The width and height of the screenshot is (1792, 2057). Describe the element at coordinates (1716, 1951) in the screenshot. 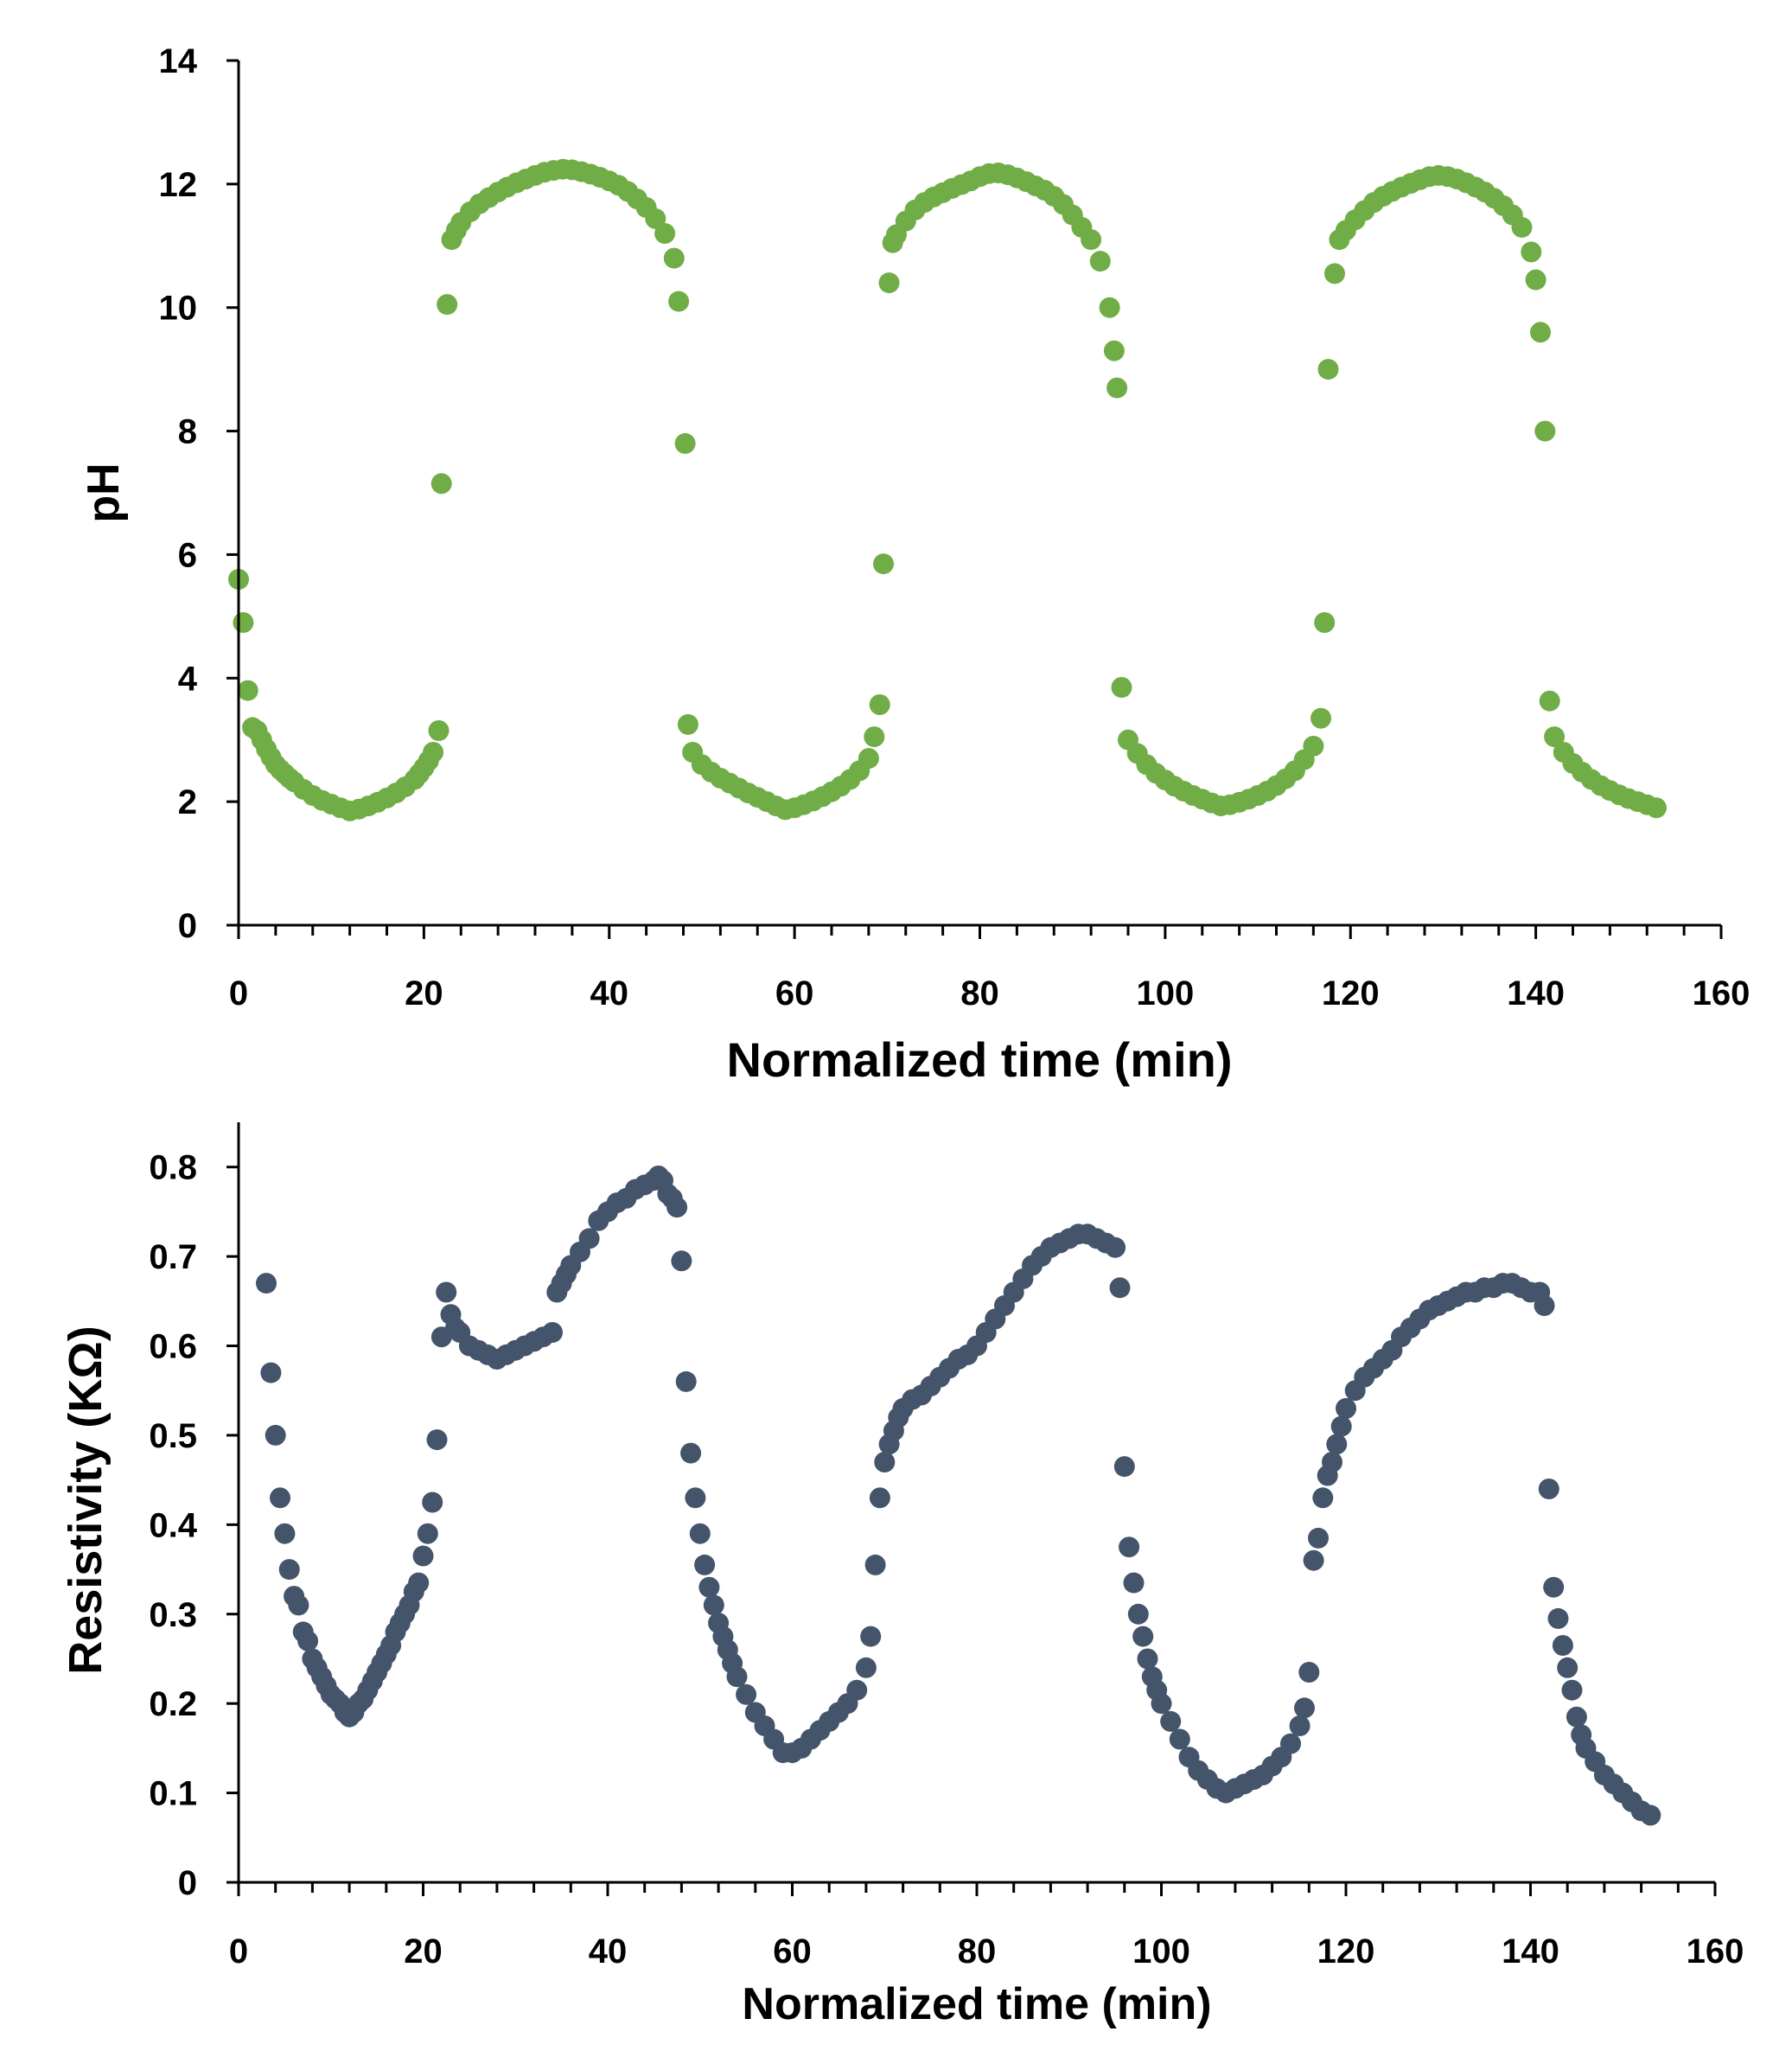

I see `resistivity-x-tick-label: 160` at that location.